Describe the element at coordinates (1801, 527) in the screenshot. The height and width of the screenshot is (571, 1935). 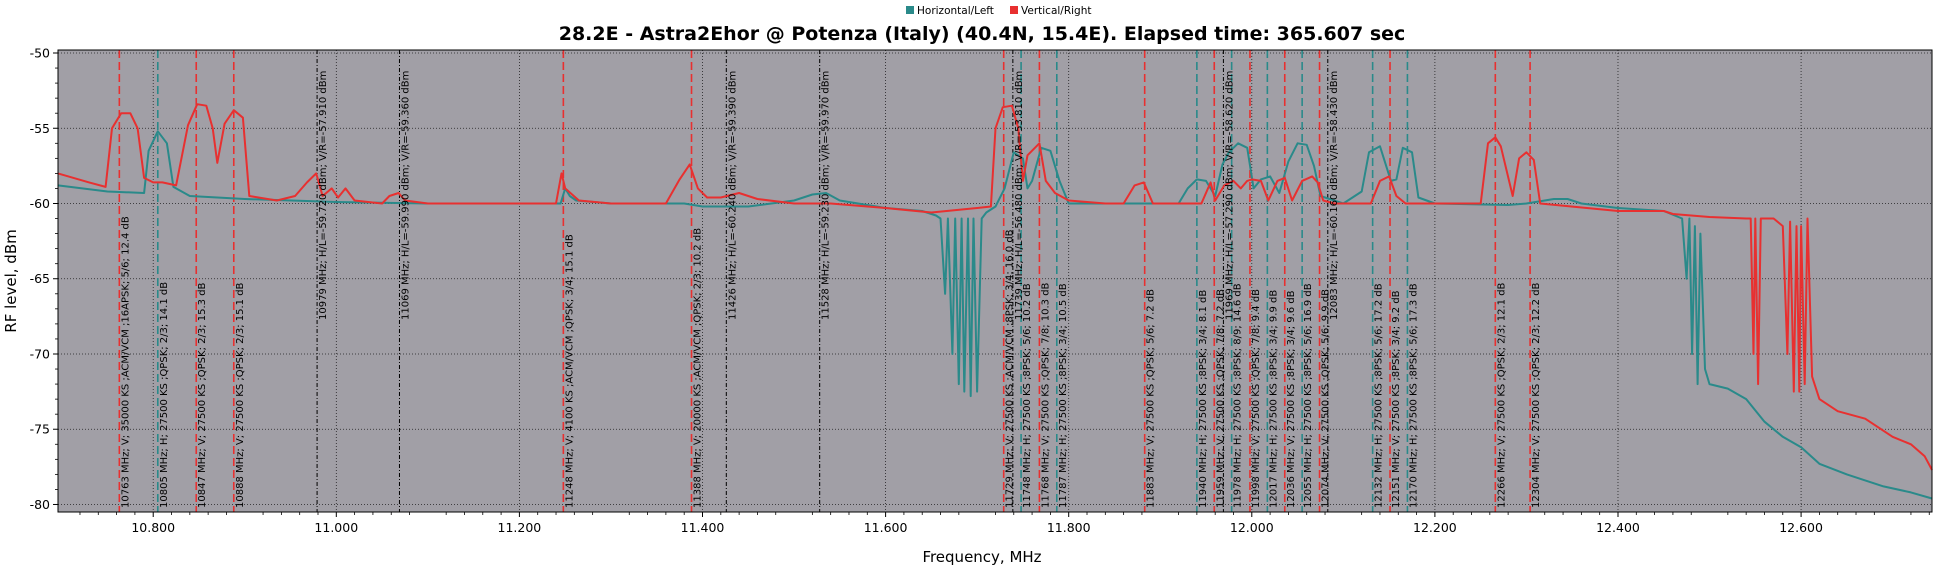
I see `x-tick-label: 12.600` at that location.